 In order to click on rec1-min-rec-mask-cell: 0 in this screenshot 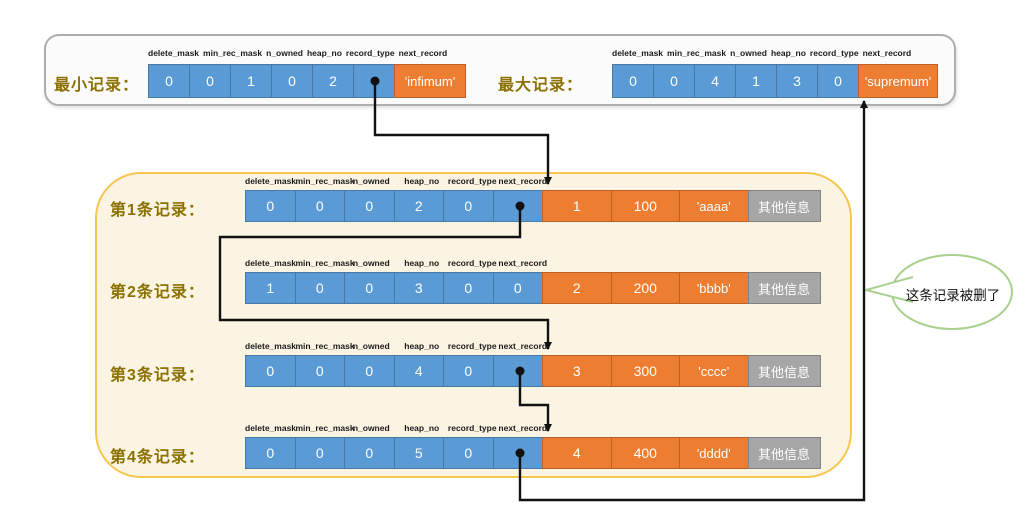, I will do `click(319, 206)`.